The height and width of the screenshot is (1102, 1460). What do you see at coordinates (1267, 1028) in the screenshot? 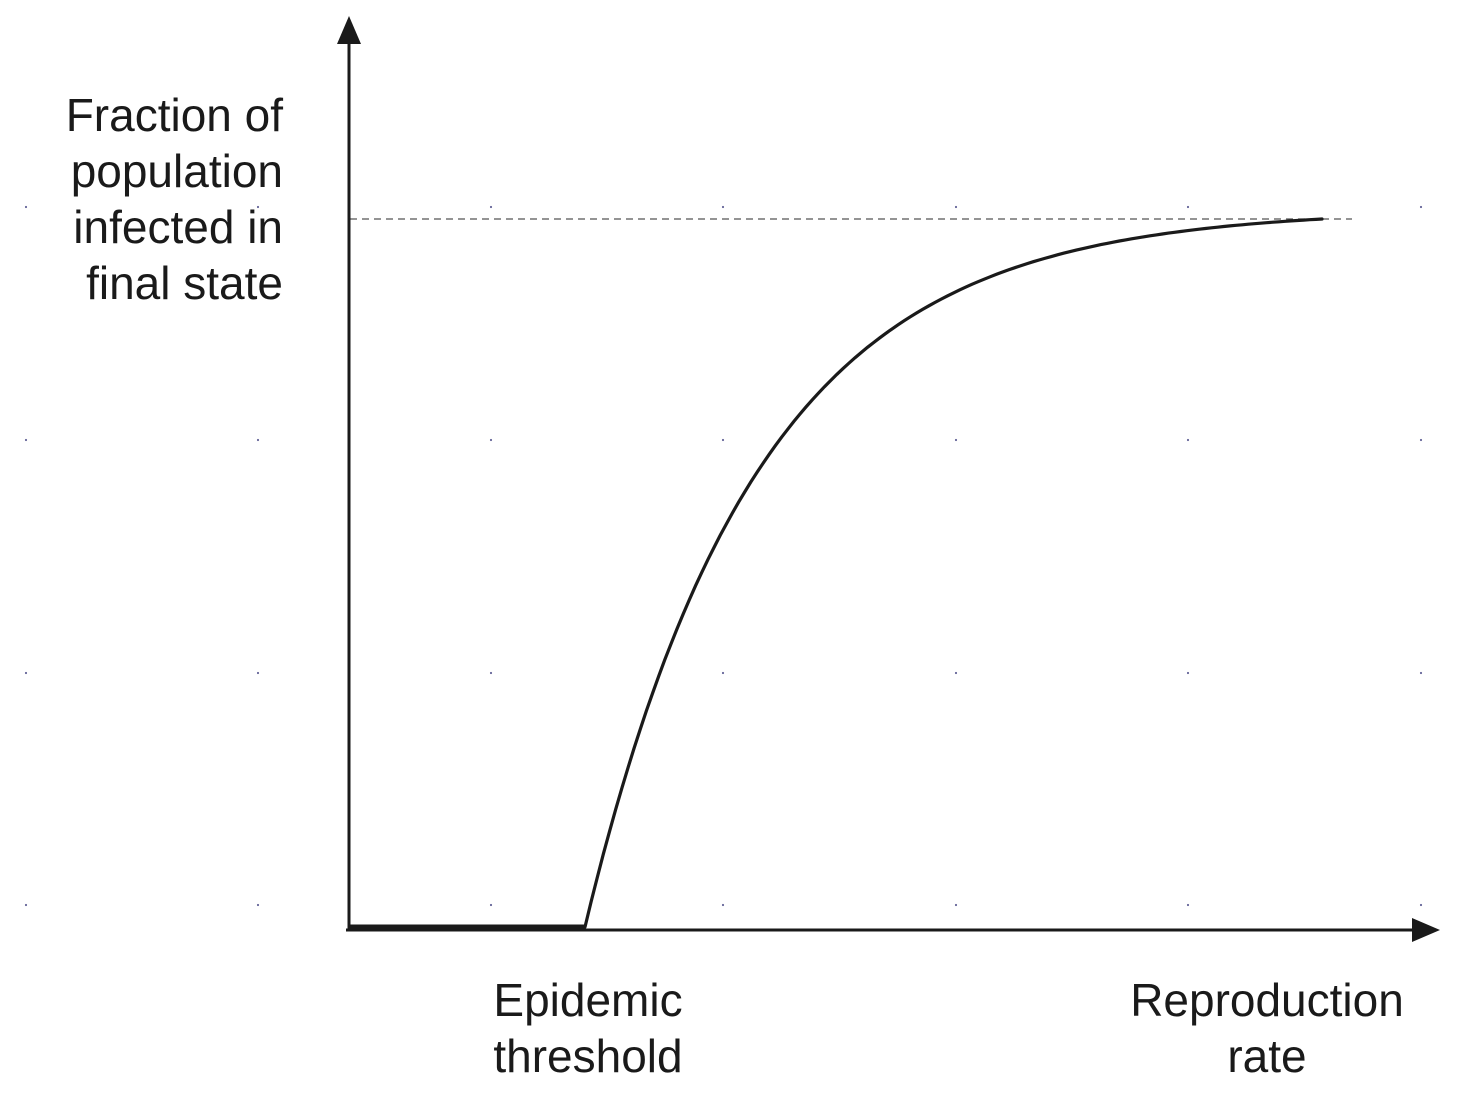
I see `x-axis-label: Reproduction rate` at bounding box center [1267, 1028].